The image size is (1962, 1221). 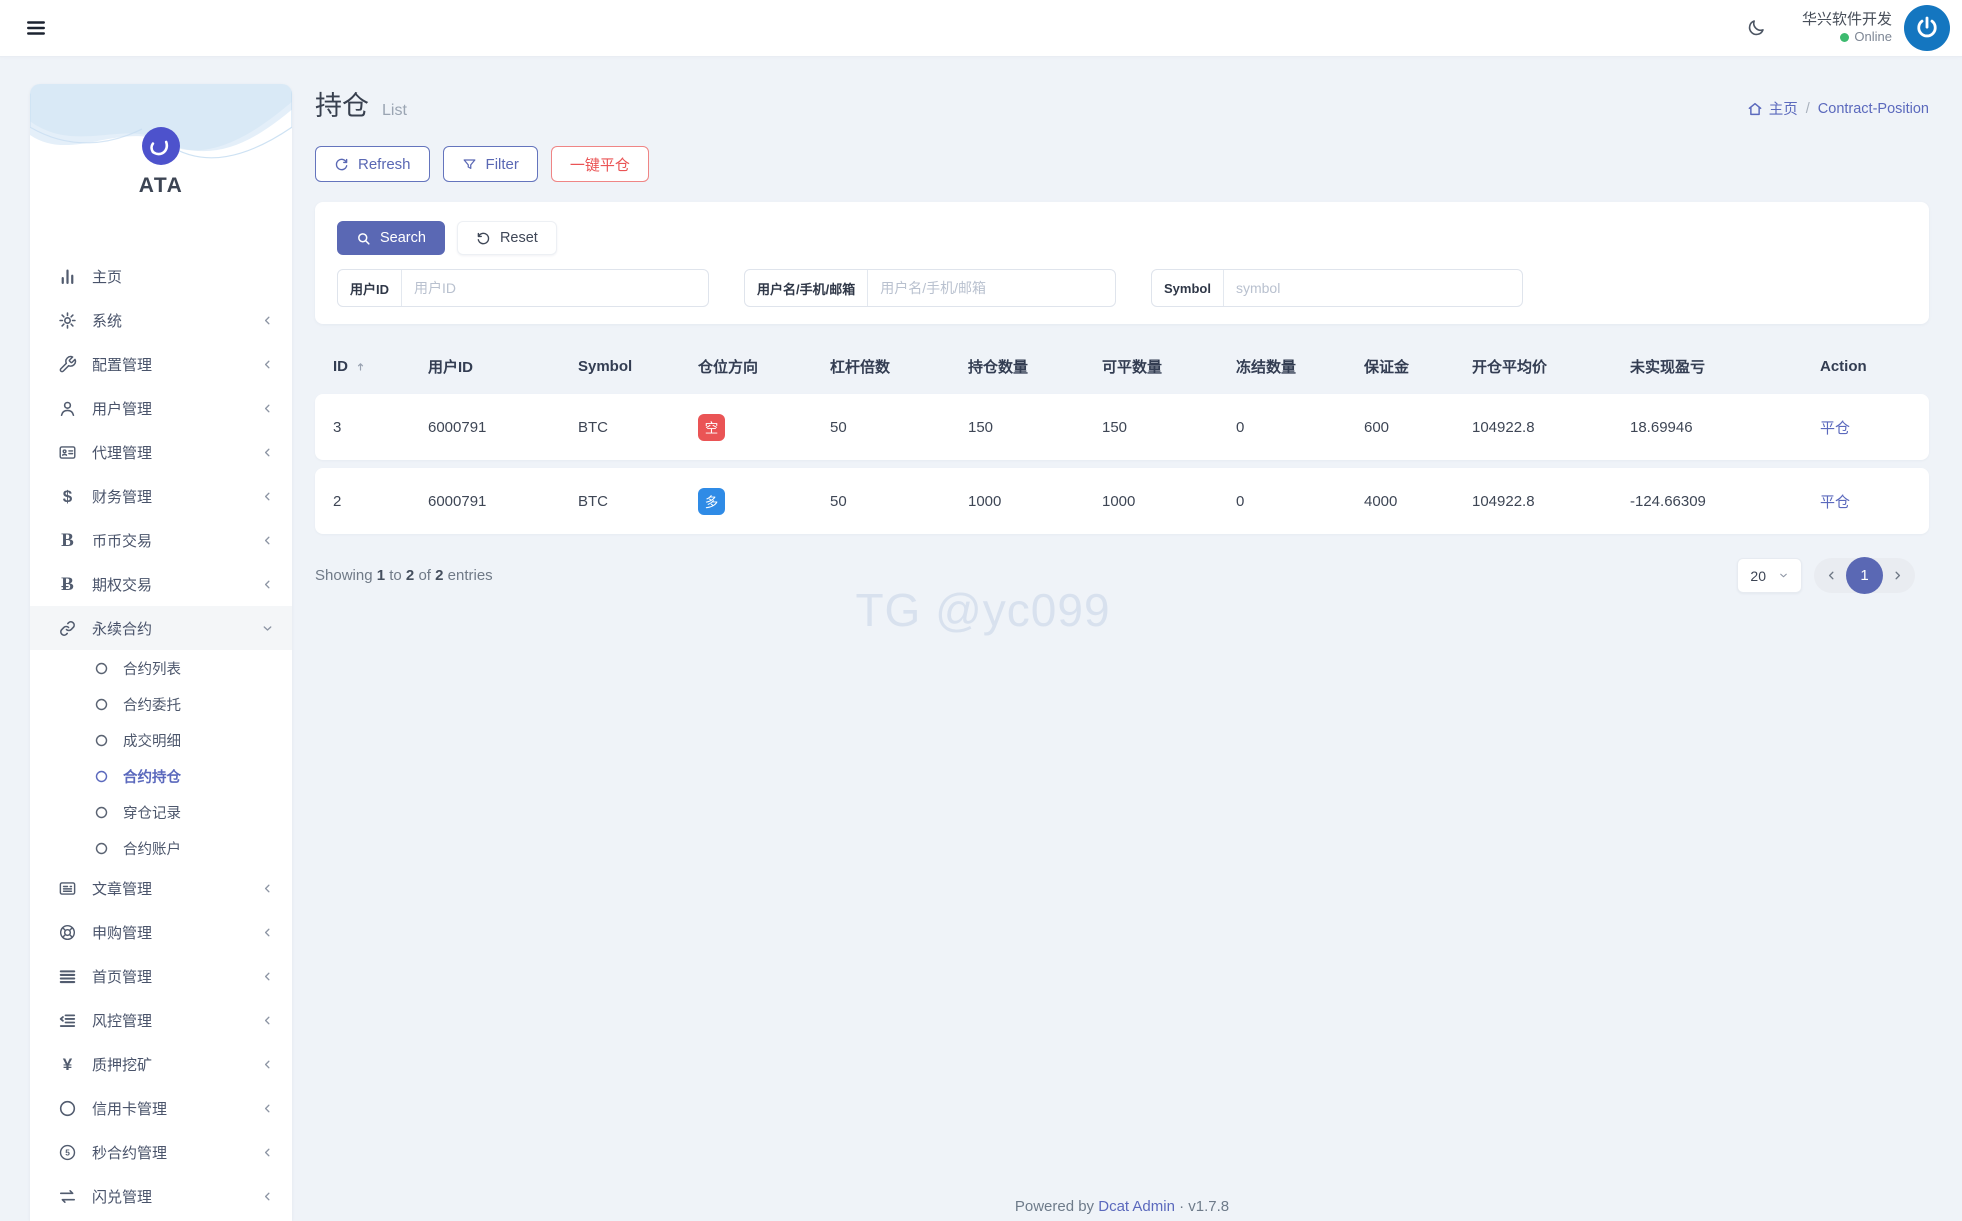 I want to click on sidebar-item-credit-card: 信用卡管理, so click(x=161, y=1108).